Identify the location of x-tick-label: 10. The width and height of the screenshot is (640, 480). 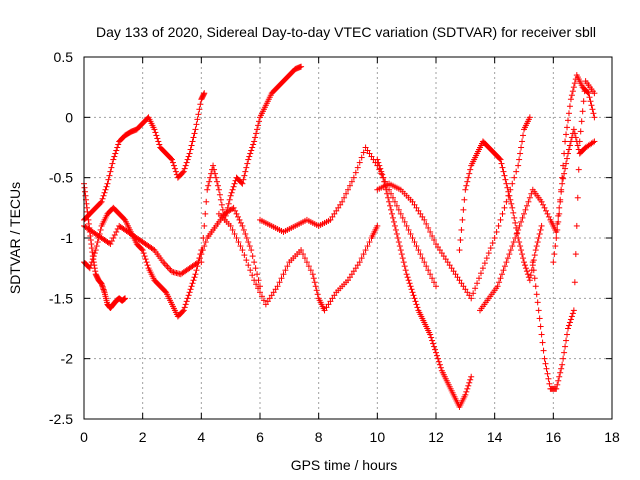
(378, 437).